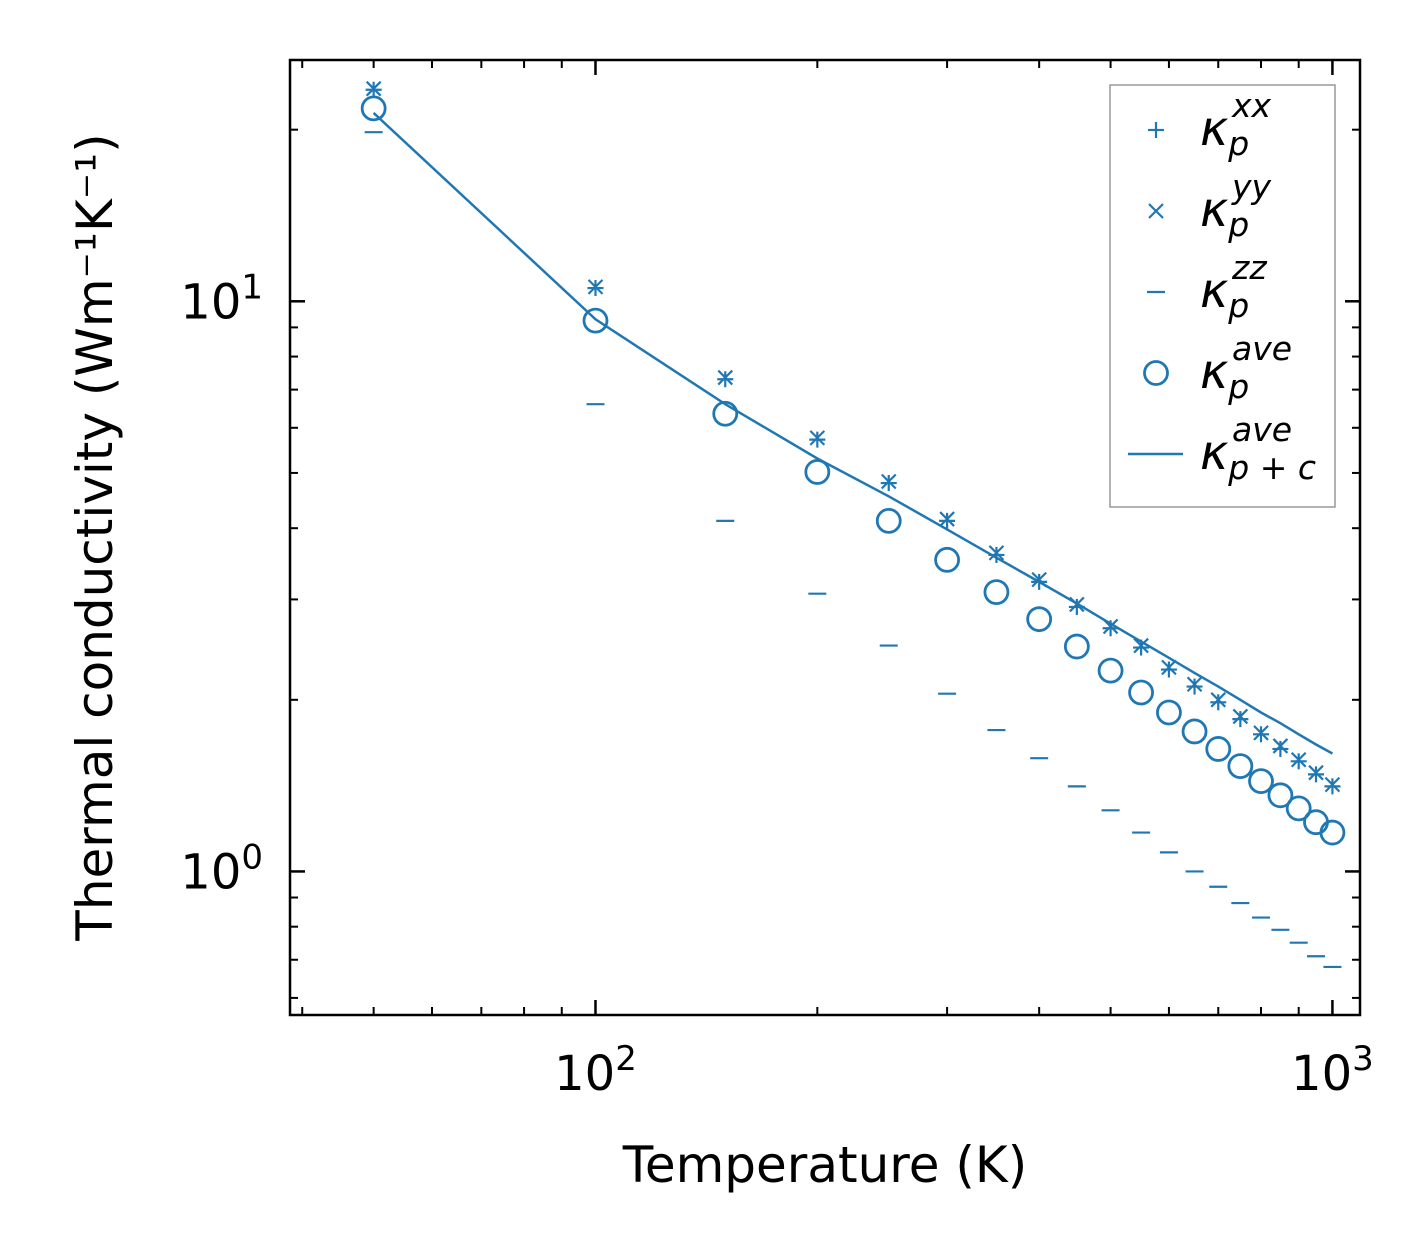  What do you see at coordinates (221, 868) in the screenshot?
I see `y-tick-label: 10⁰` at bounding box center [221, 868].